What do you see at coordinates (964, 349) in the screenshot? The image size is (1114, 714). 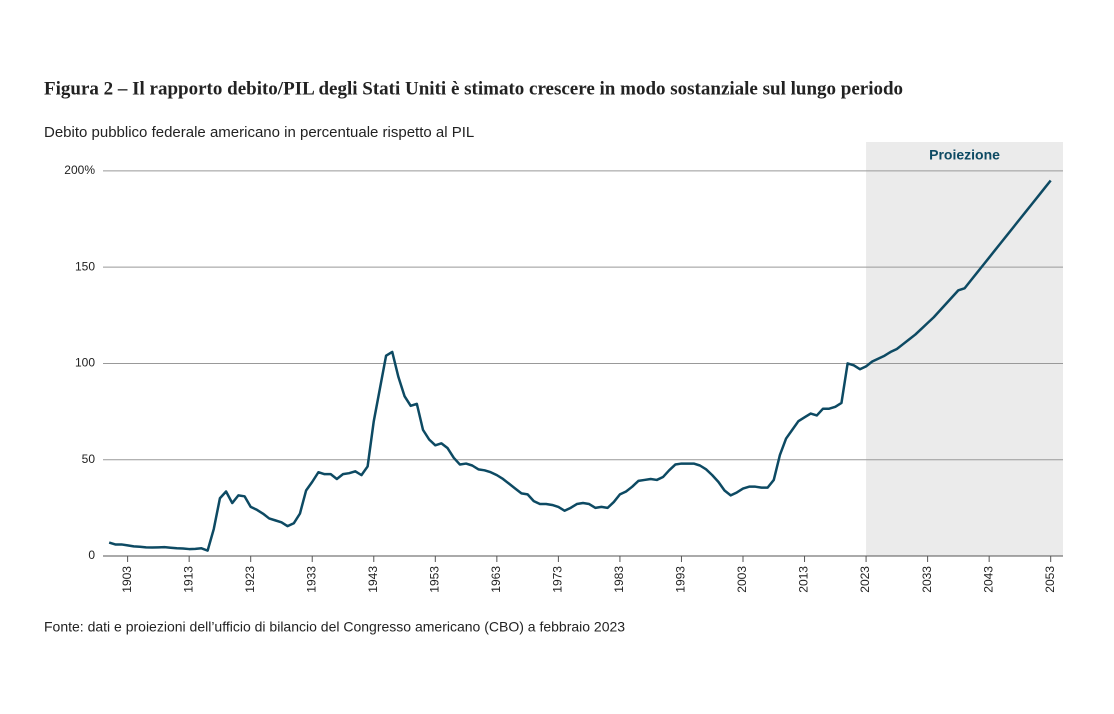 I see `projection-area` at bounding box center [964, 349].